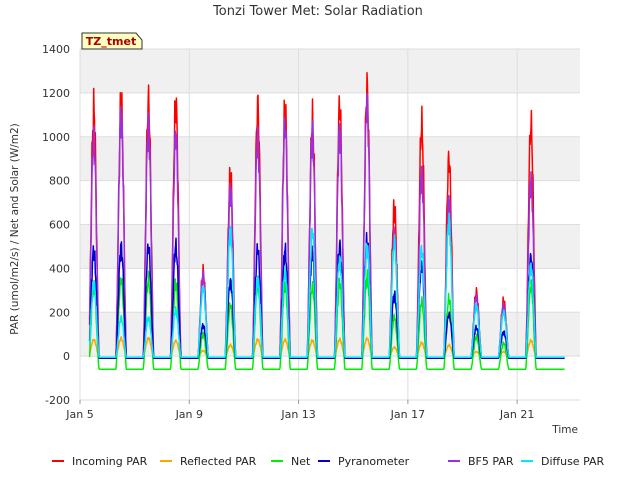 This screenshot has height=480, width=640. I want to click on y-tick-label: 1000, so click(56, 137).